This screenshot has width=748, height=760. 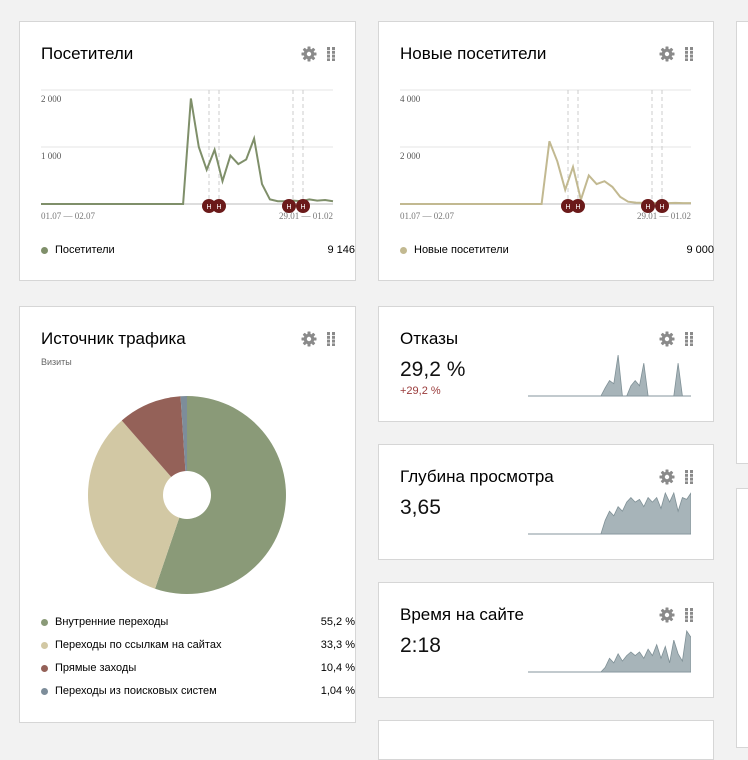 What do you see at coordinates (198, 250) in the screenshot?
I see `legend-item: Посетители 9 146` at bounding box center [198, 250].